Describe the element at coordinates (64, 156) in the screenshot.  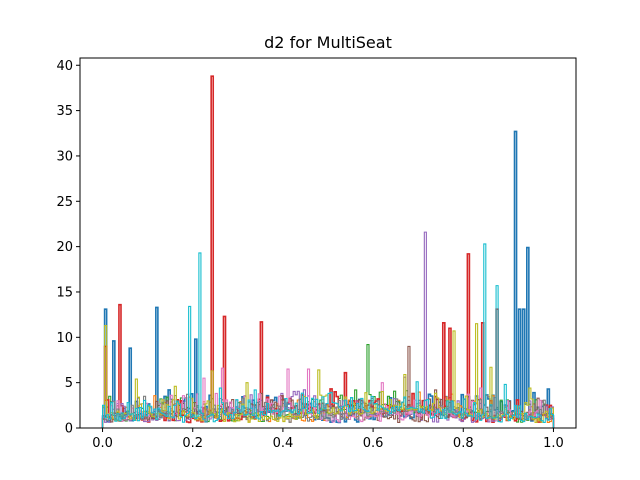
I see `y-tick-label: 30` at that location.